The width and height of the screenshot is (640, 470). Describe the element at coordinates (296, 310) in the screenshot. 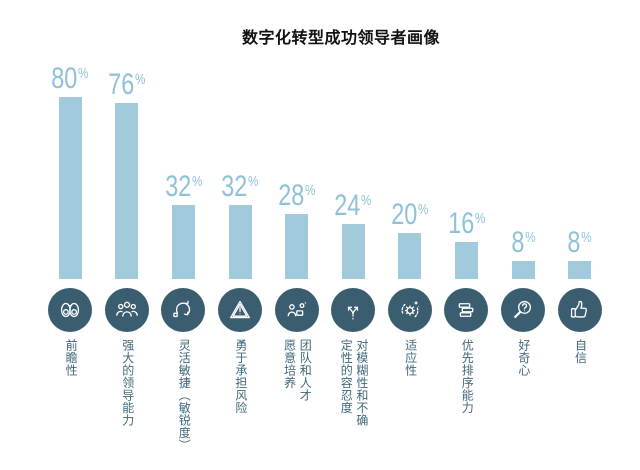

I see `talent-development-icon` at that location.